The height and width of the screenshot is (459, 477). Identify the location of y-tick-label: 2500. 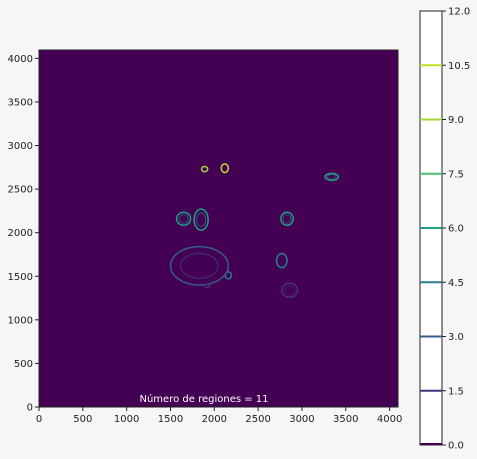
(20, 190).